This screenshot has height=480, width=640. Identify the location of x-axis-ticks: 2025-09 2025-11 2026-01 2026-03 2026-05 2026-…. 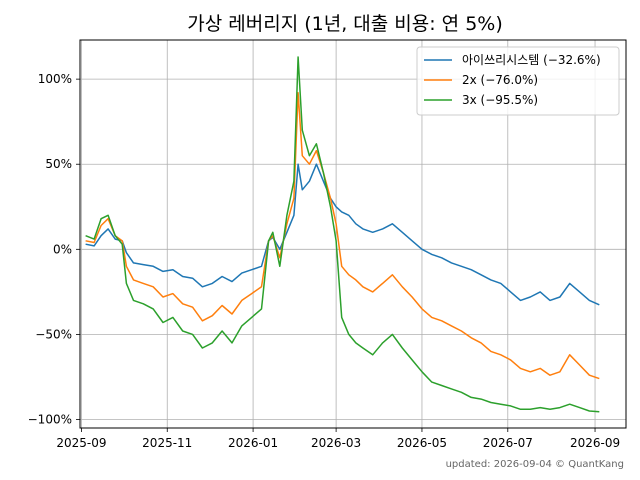
(338, 439).